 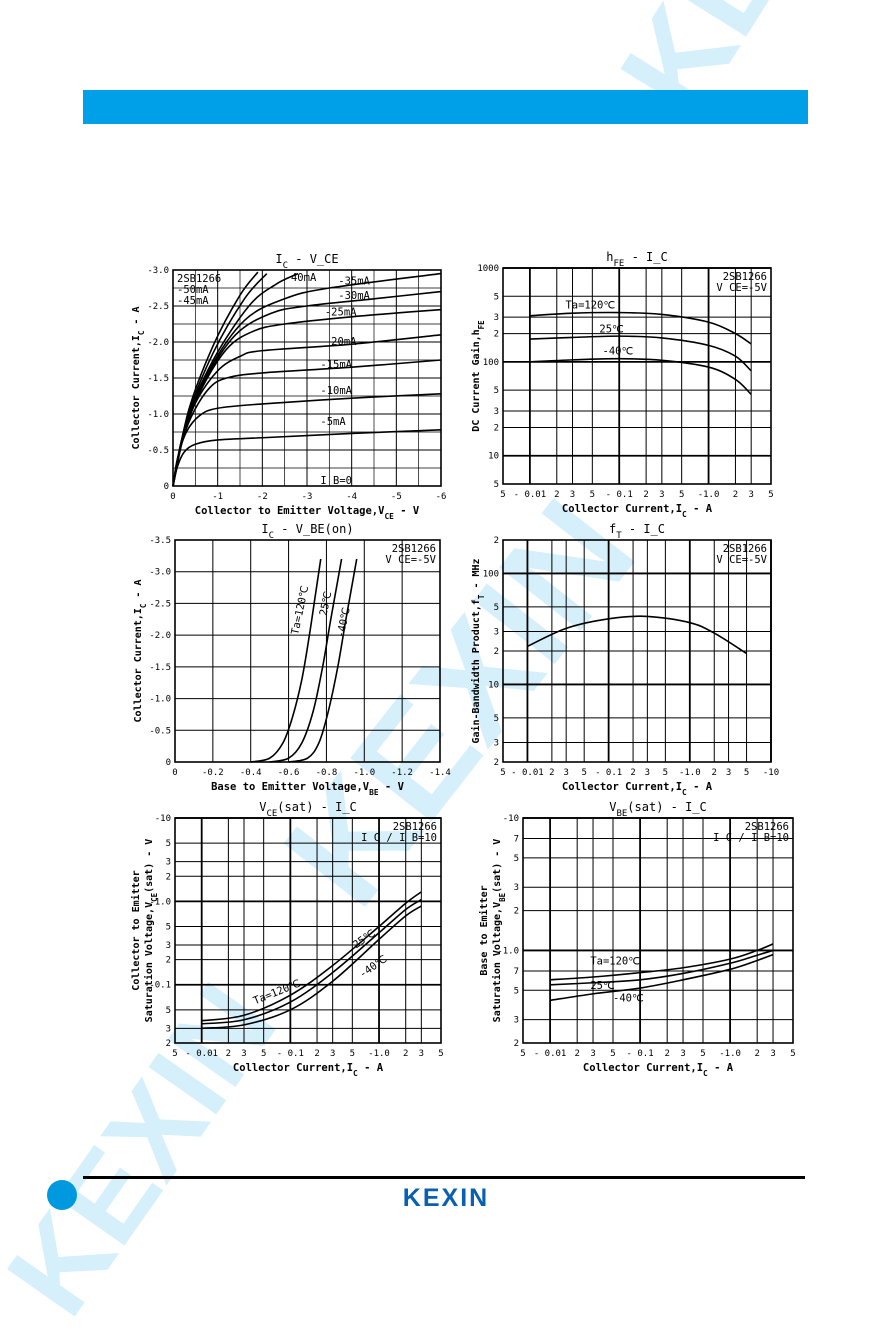 I want to click on x-tick-label: -2, so click(x=262, y=497).